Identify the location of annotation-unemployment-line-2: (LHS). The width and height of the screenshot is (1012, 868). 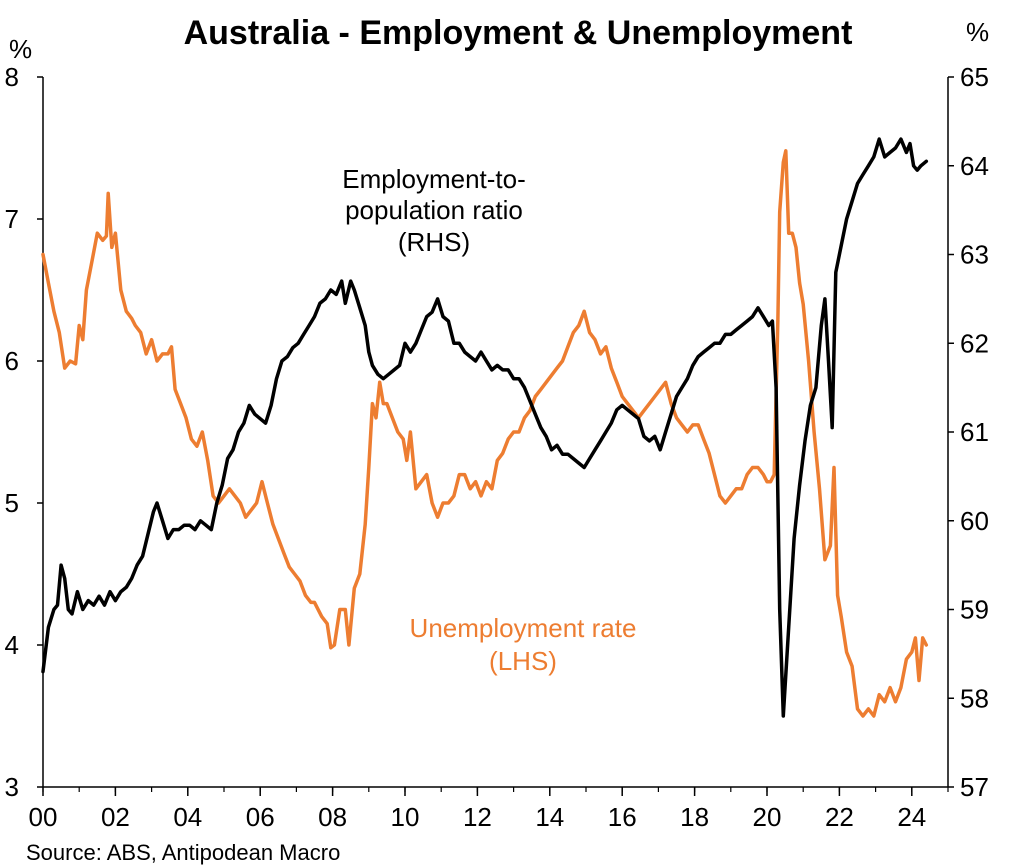
(523, 661).